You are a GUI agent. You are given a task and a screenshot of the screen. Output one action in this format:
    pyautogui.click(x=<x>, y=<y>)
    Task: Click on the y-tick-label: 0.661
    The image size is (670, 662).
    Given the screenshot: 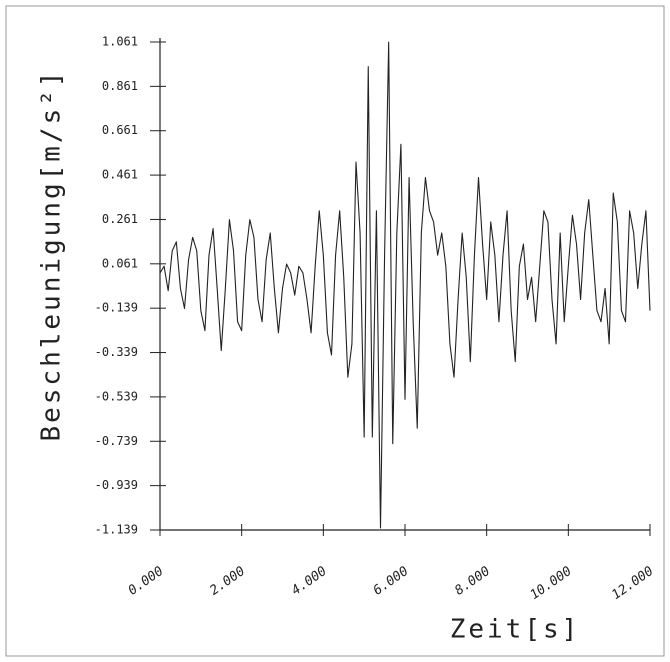 What is the action you would take?
    pyautogui.click(x=120, y=130)
    